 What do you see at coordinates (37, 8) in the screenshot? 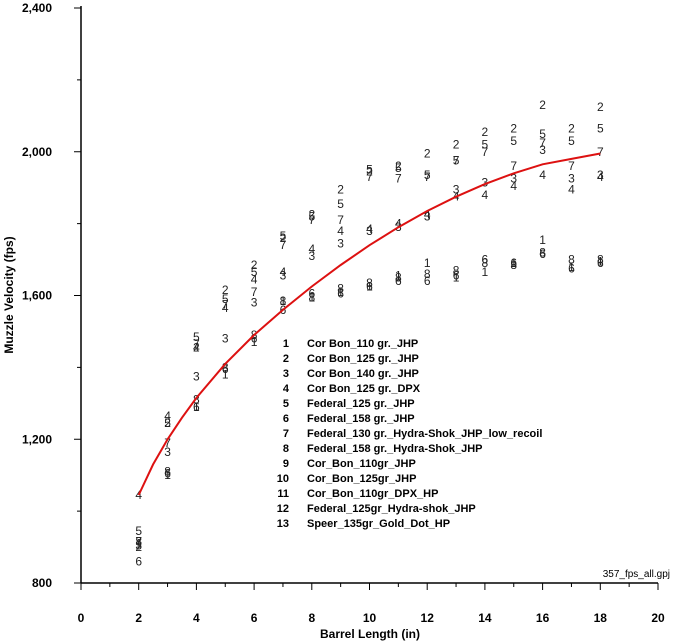
I see `y-tick-label: 2,400` at bounding box center [37, 8].